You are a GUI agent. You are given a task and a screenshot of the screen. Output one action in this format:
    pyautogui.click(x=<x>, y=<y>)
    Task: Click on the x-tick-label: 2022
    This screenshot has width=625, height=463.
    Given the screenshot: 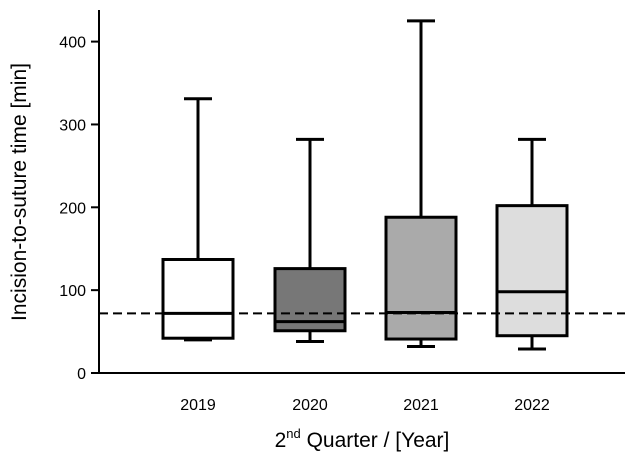 What is the action you would take?
    pyautogui.click(x=532, y=405)
    